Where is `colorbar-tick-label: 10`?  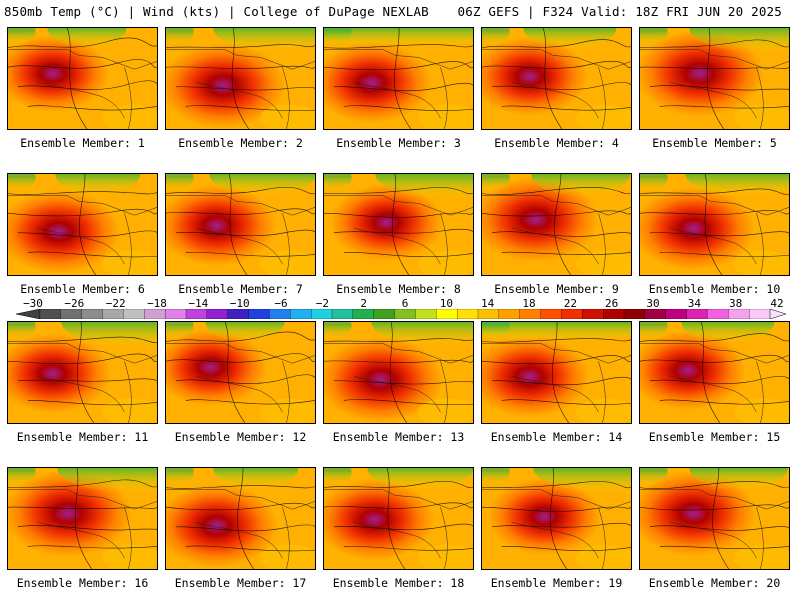
colorbar-tick-label: 10 is located at coordinates (446, 303).